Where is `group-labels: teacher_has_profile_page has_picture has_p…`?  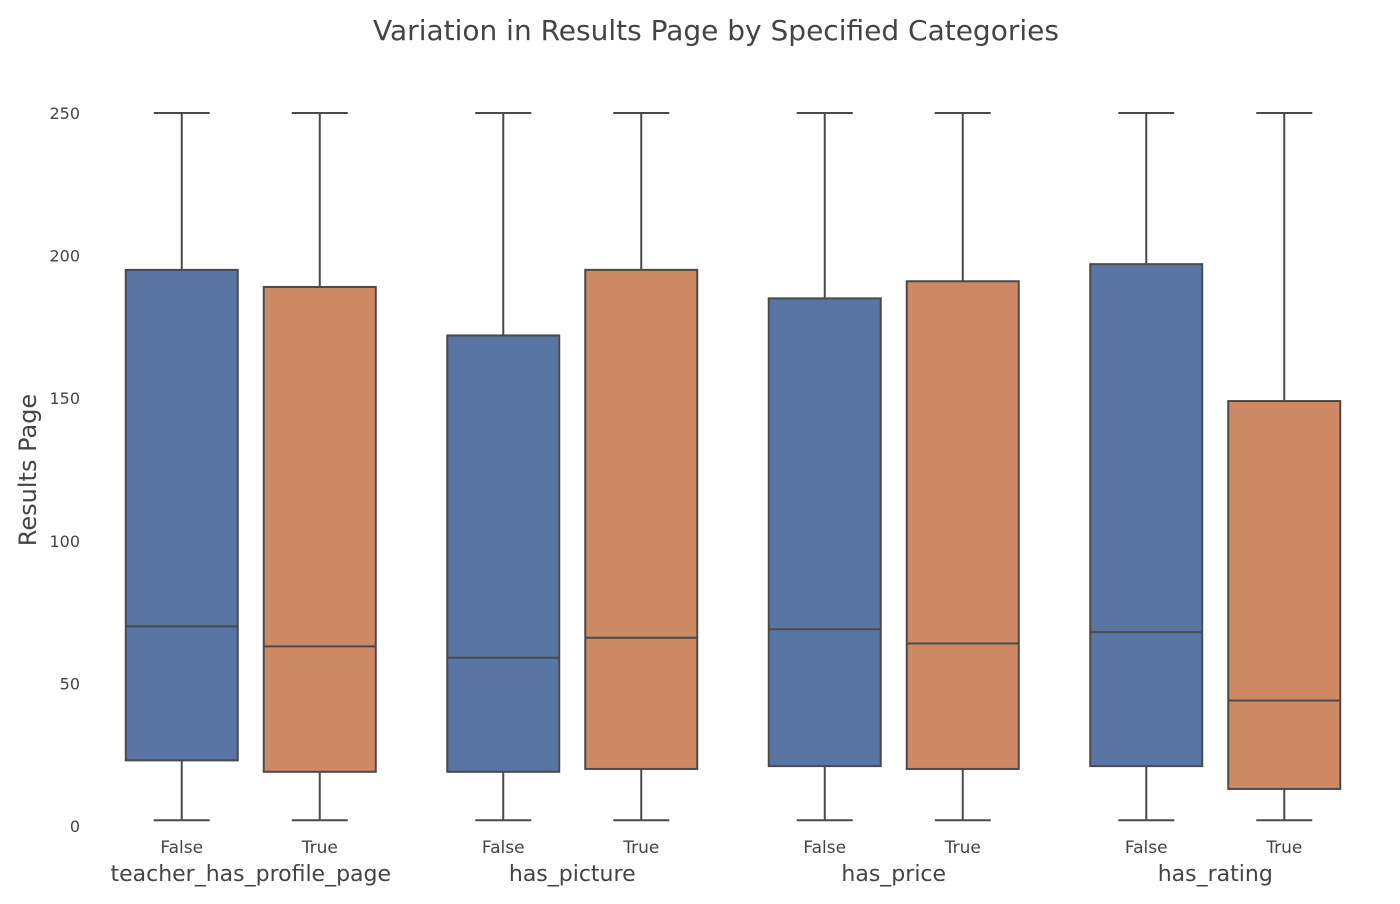
group-labels: teacher_has_profile_page has_picture has_p… is located at coordinates (691, 874).